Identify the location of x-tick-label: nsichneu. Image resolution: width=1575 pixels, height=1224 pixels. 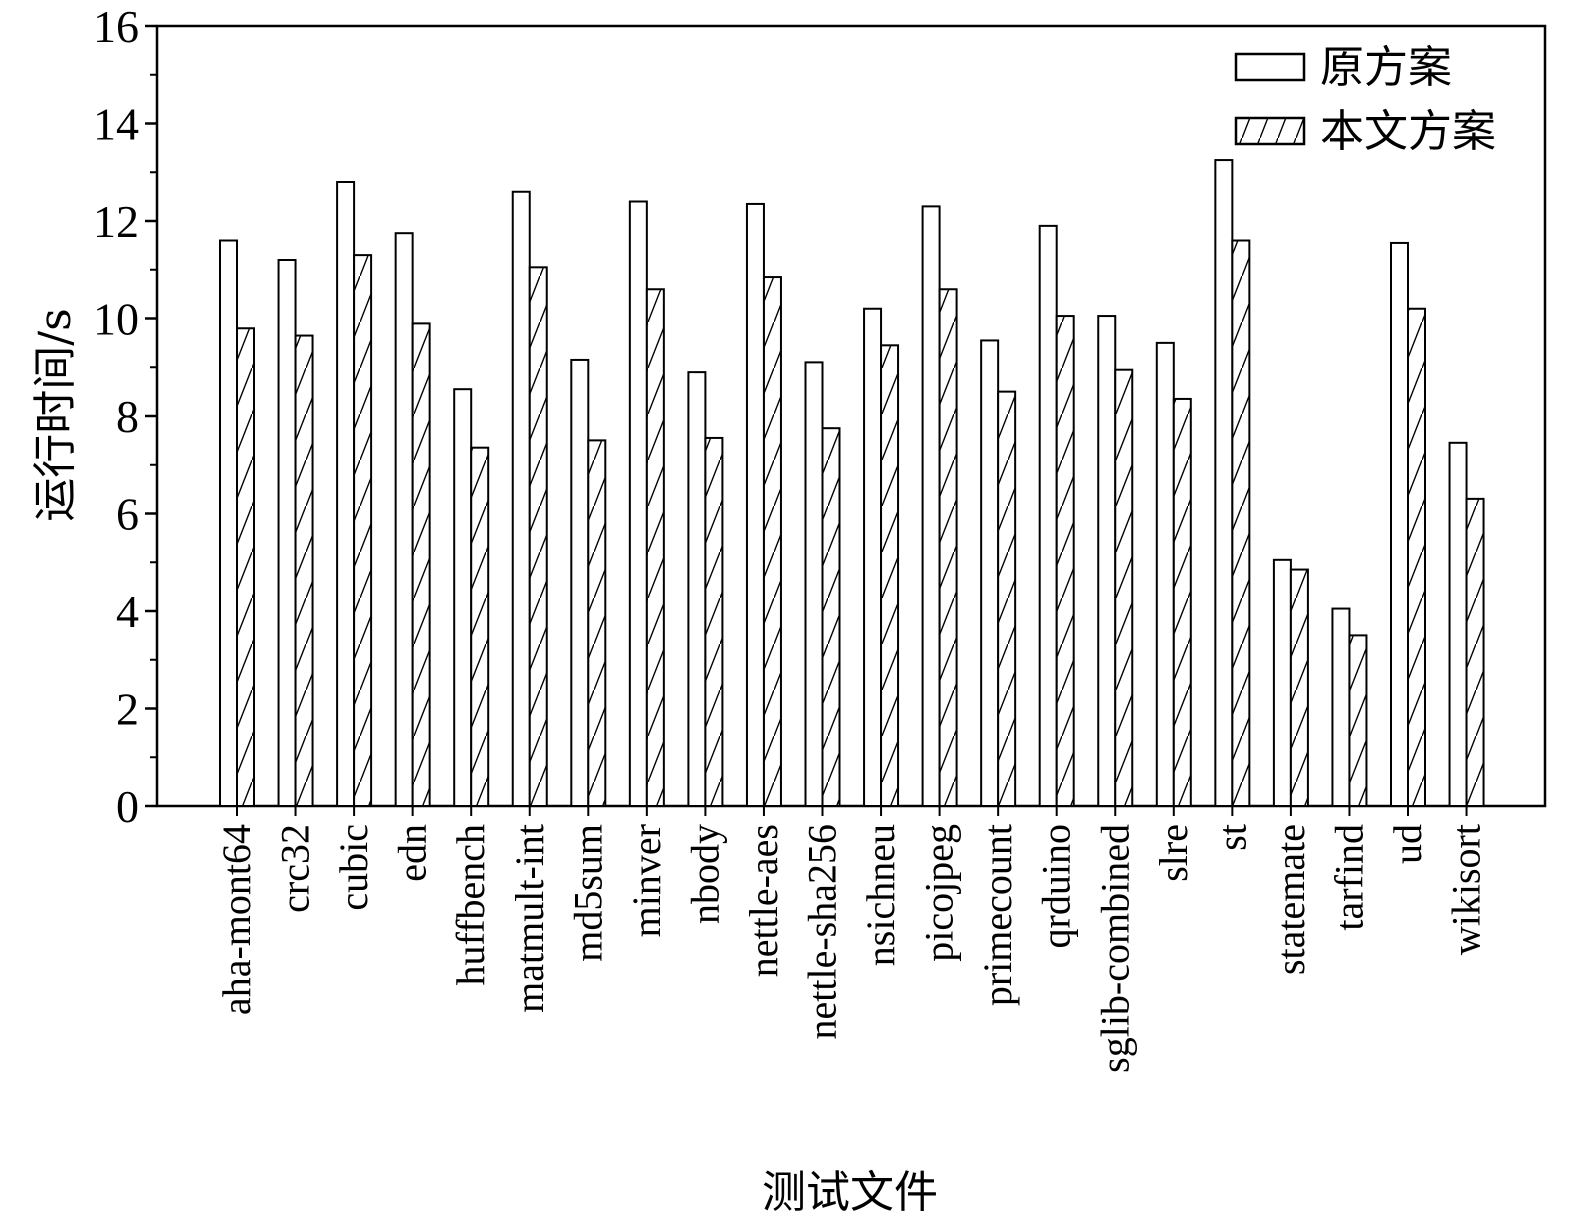
(880, 895).